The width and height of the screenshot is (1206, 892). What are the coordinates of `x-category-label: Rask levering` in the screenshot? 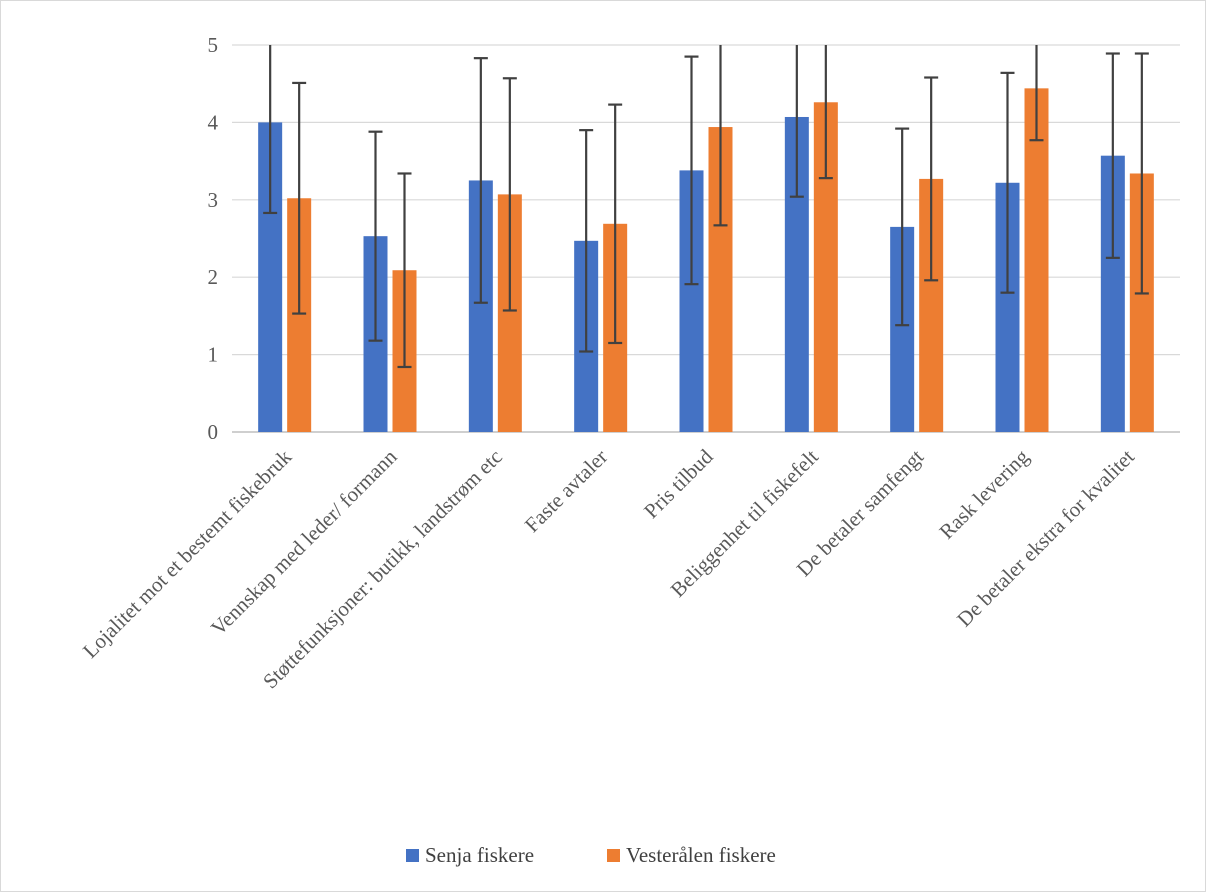 It's located at (983, 493).